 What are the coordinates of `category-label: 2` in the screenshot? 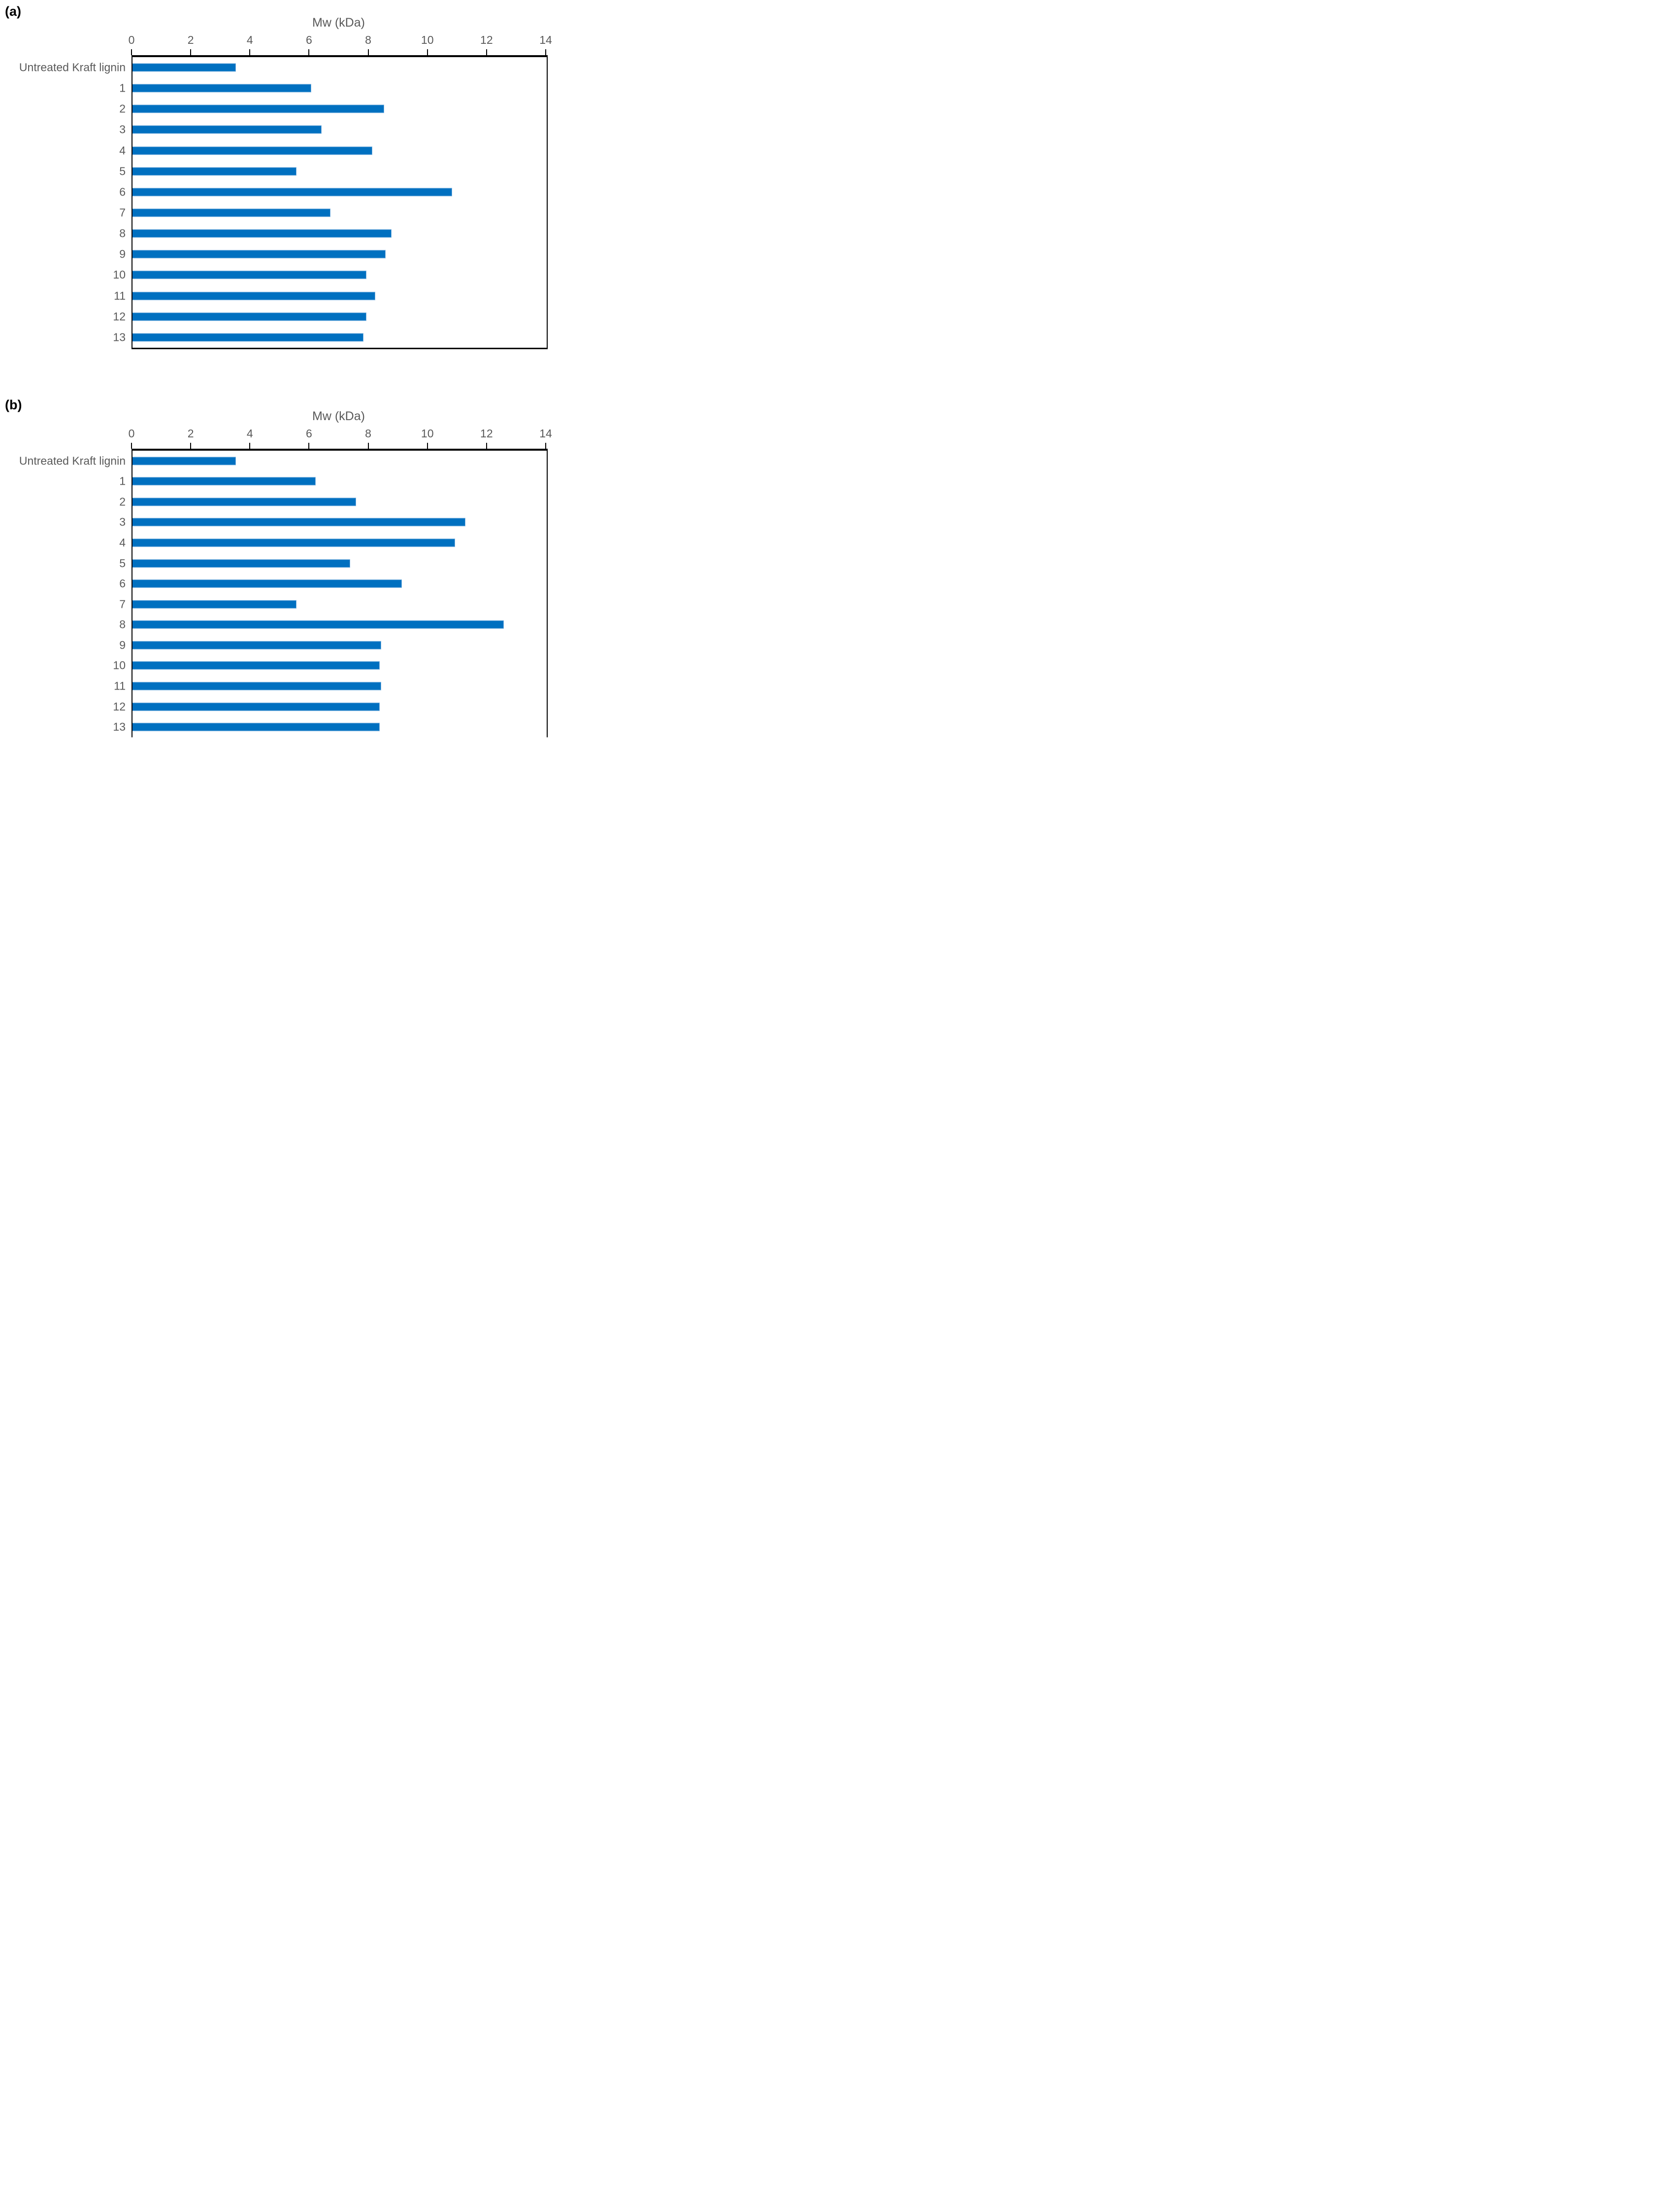 It's located at (122, 501).